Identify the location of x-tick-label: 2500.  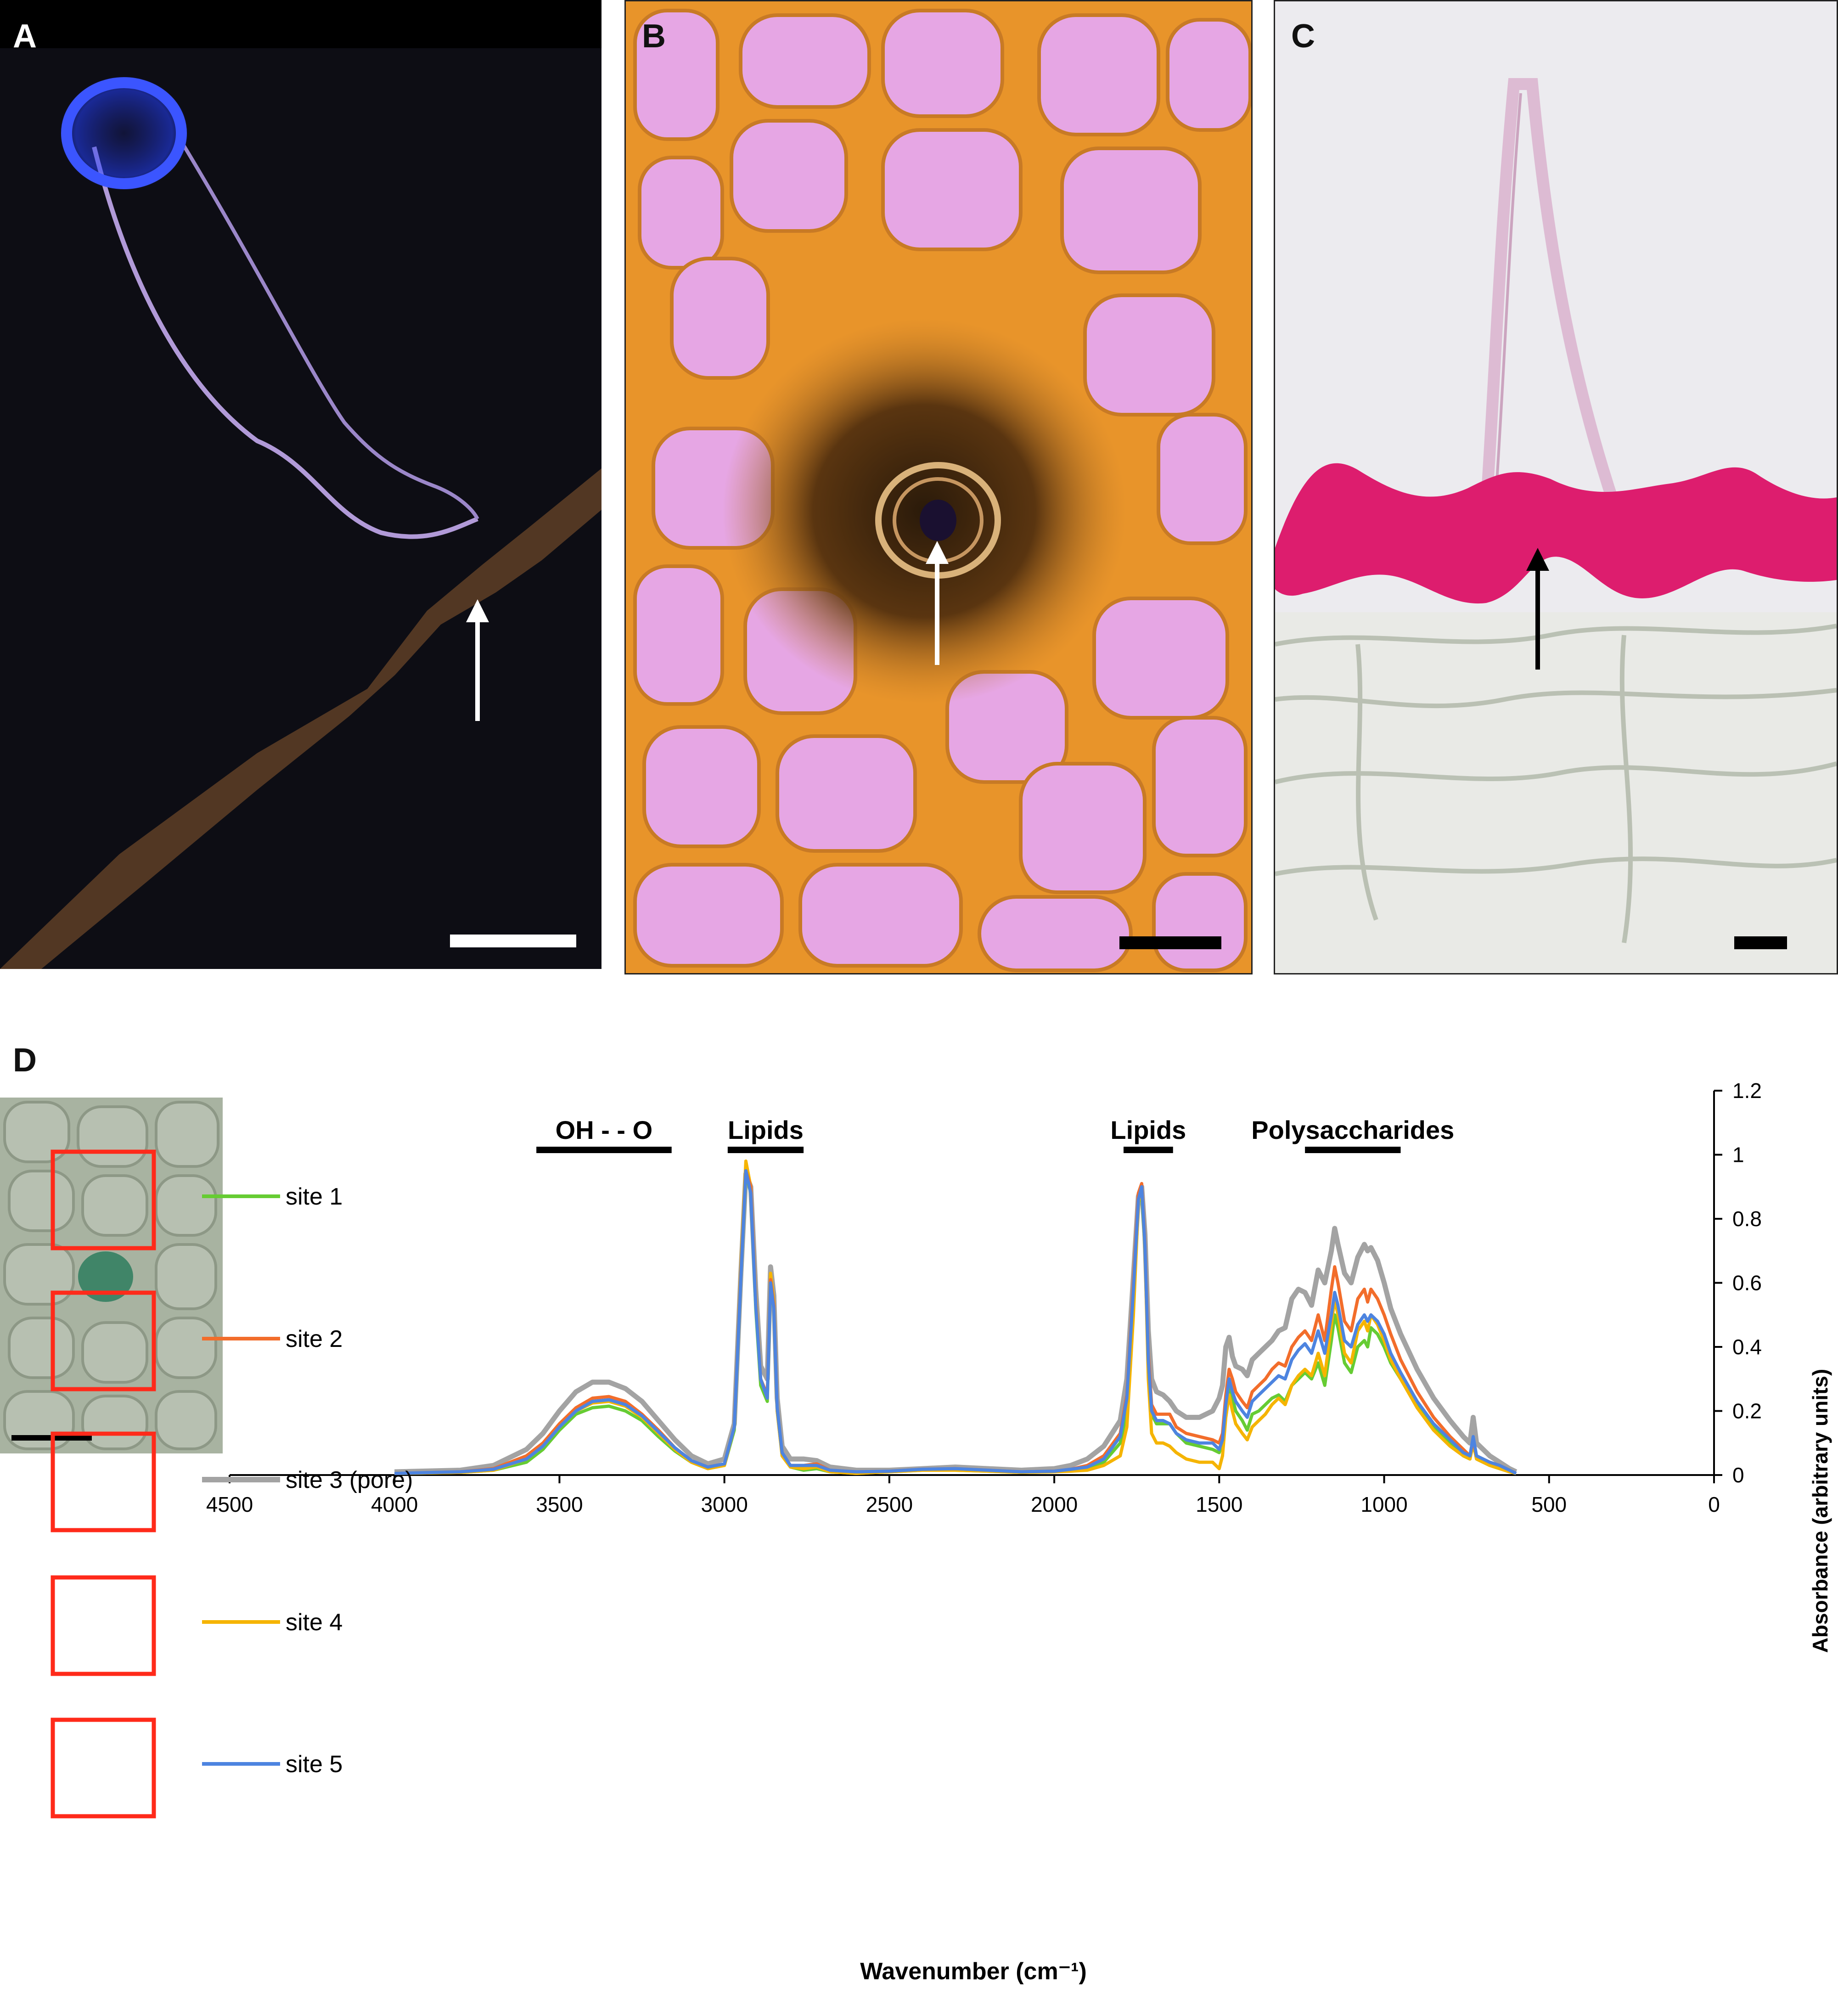
(889, 1504).